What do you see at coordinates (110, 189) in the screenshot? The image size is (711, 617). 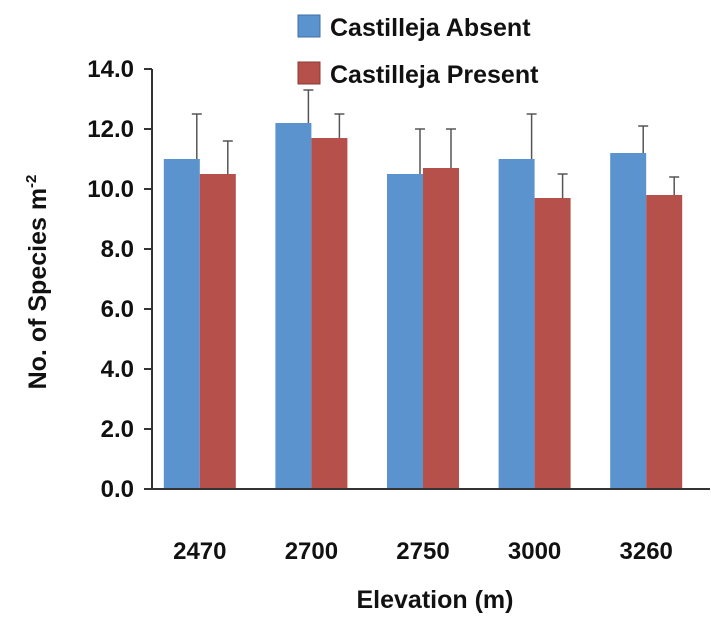 I see `y-tick-label: 10.0` at bounding box center [110, 189].